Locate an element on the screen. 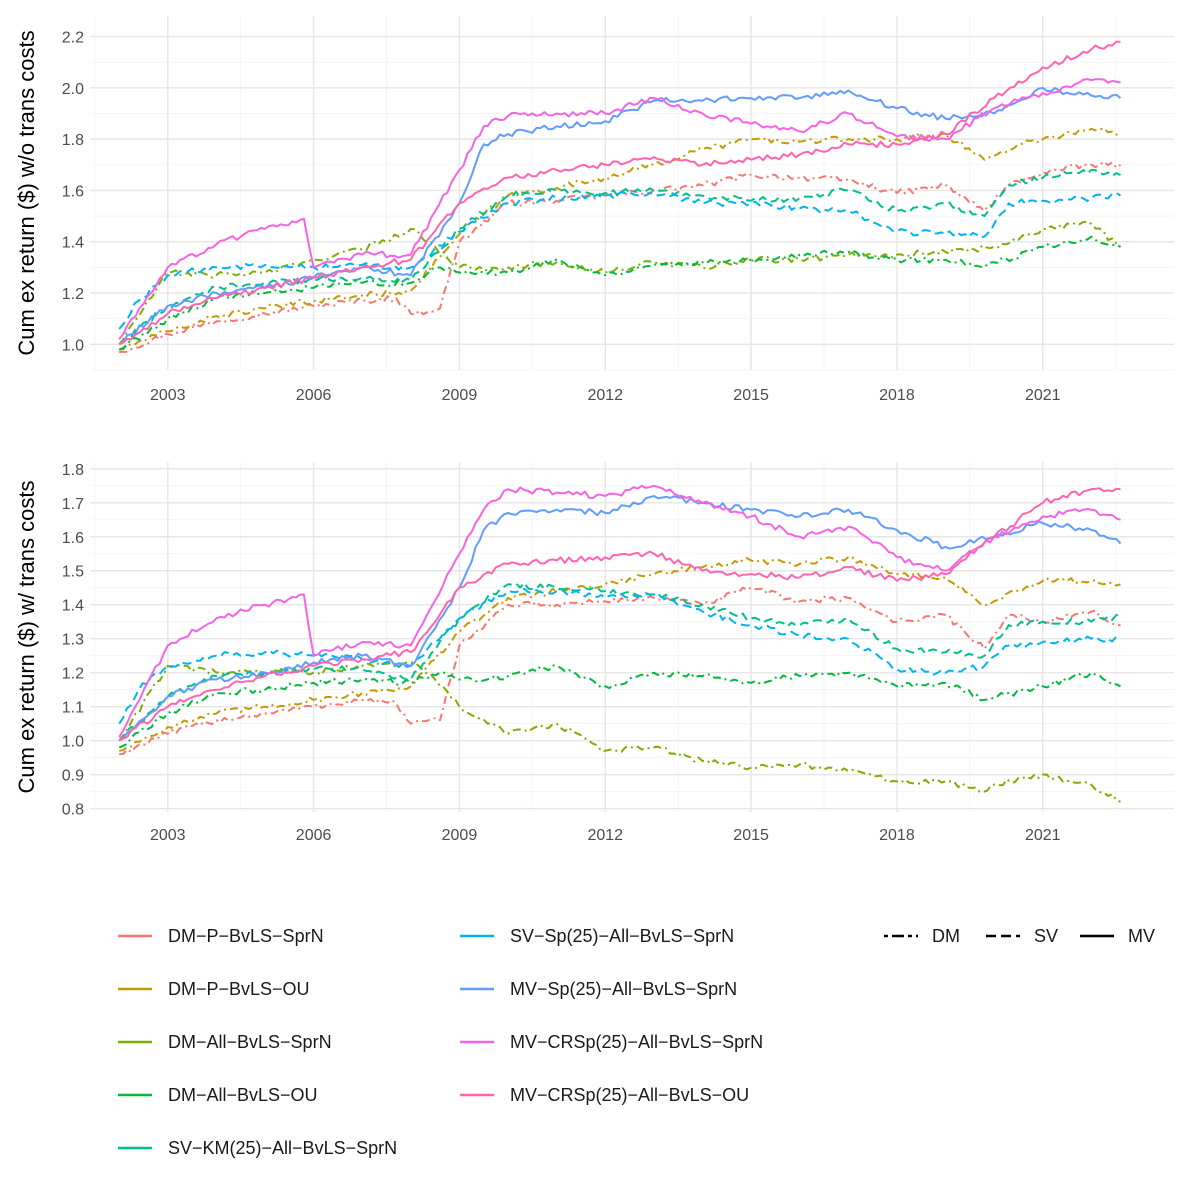 The width and height of the screenshot is (1191, 1187). y-tick-label: 2.0 is located at coordinates (73, 89).